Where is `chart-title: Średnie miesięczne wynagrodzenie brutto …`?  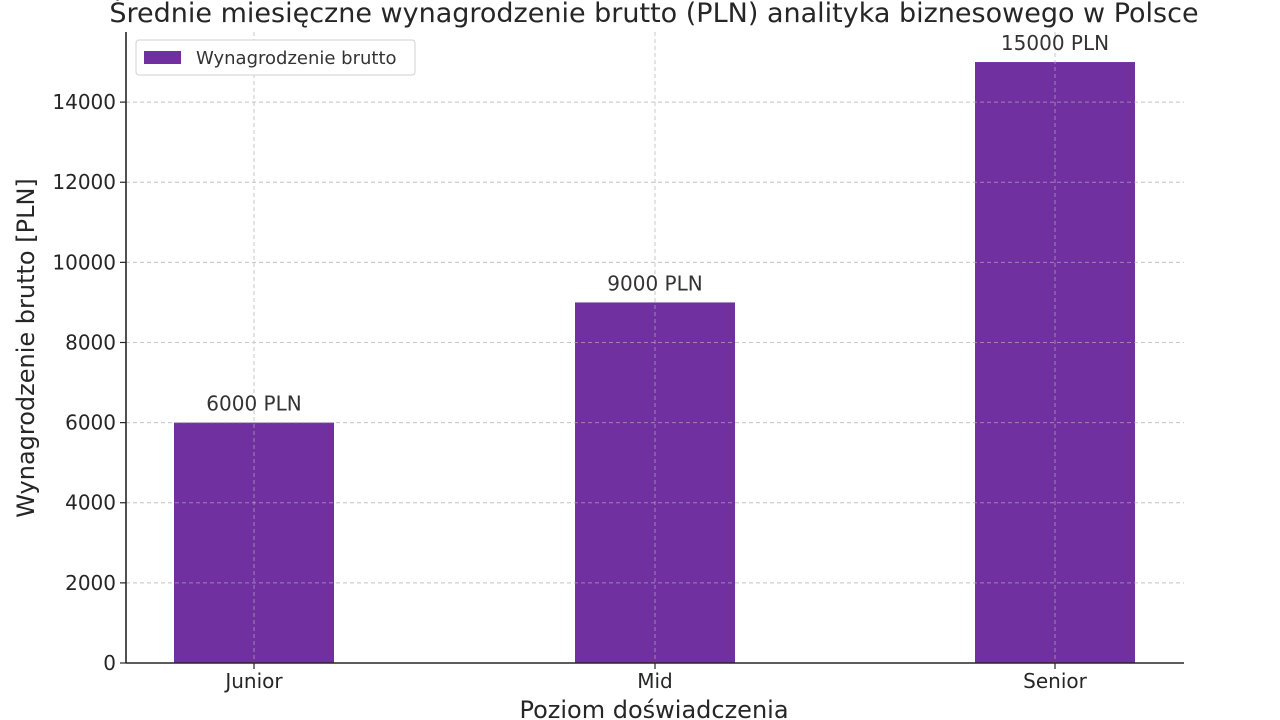
chart-title: Średnie miesięczne wynagrodzenie brutto … is located at coordinates (653, 14).